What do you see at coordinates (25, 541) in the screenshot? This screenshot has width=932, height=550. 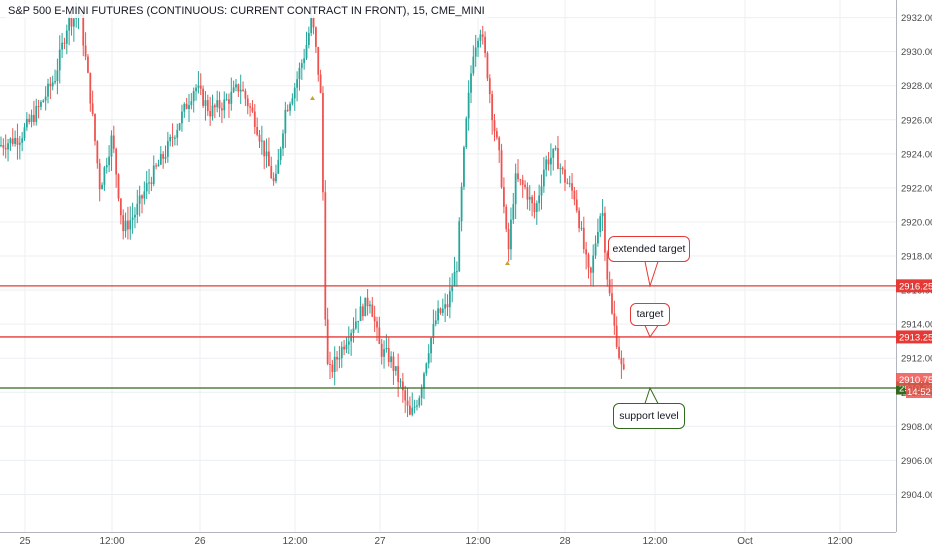 I see `time-tick-label: 25` at bounding box center [25, 541].